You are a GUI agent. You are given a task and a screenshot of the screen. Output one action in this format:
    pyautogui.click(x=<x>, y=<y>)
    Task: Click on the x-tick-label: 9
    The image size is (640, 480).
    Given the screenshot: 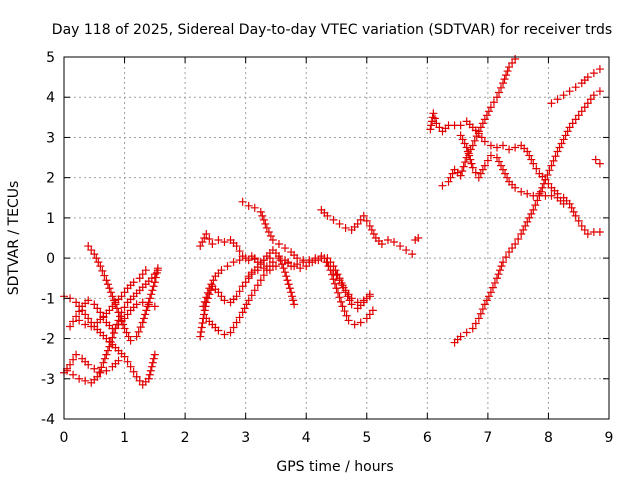 What is the action you would take?
    pyautogui.click(x=609, y=438)
    